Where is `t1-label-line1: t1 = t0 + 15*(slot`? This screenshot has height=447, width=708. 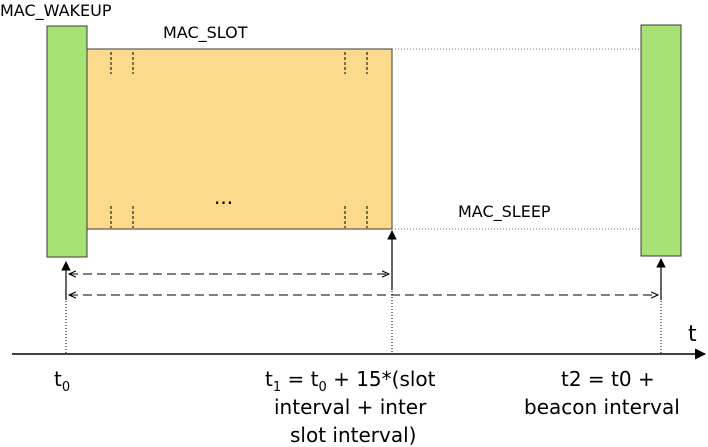
t1-label-line1: t1 = t0 + 15*(slot is located at coordinates (350, 381).